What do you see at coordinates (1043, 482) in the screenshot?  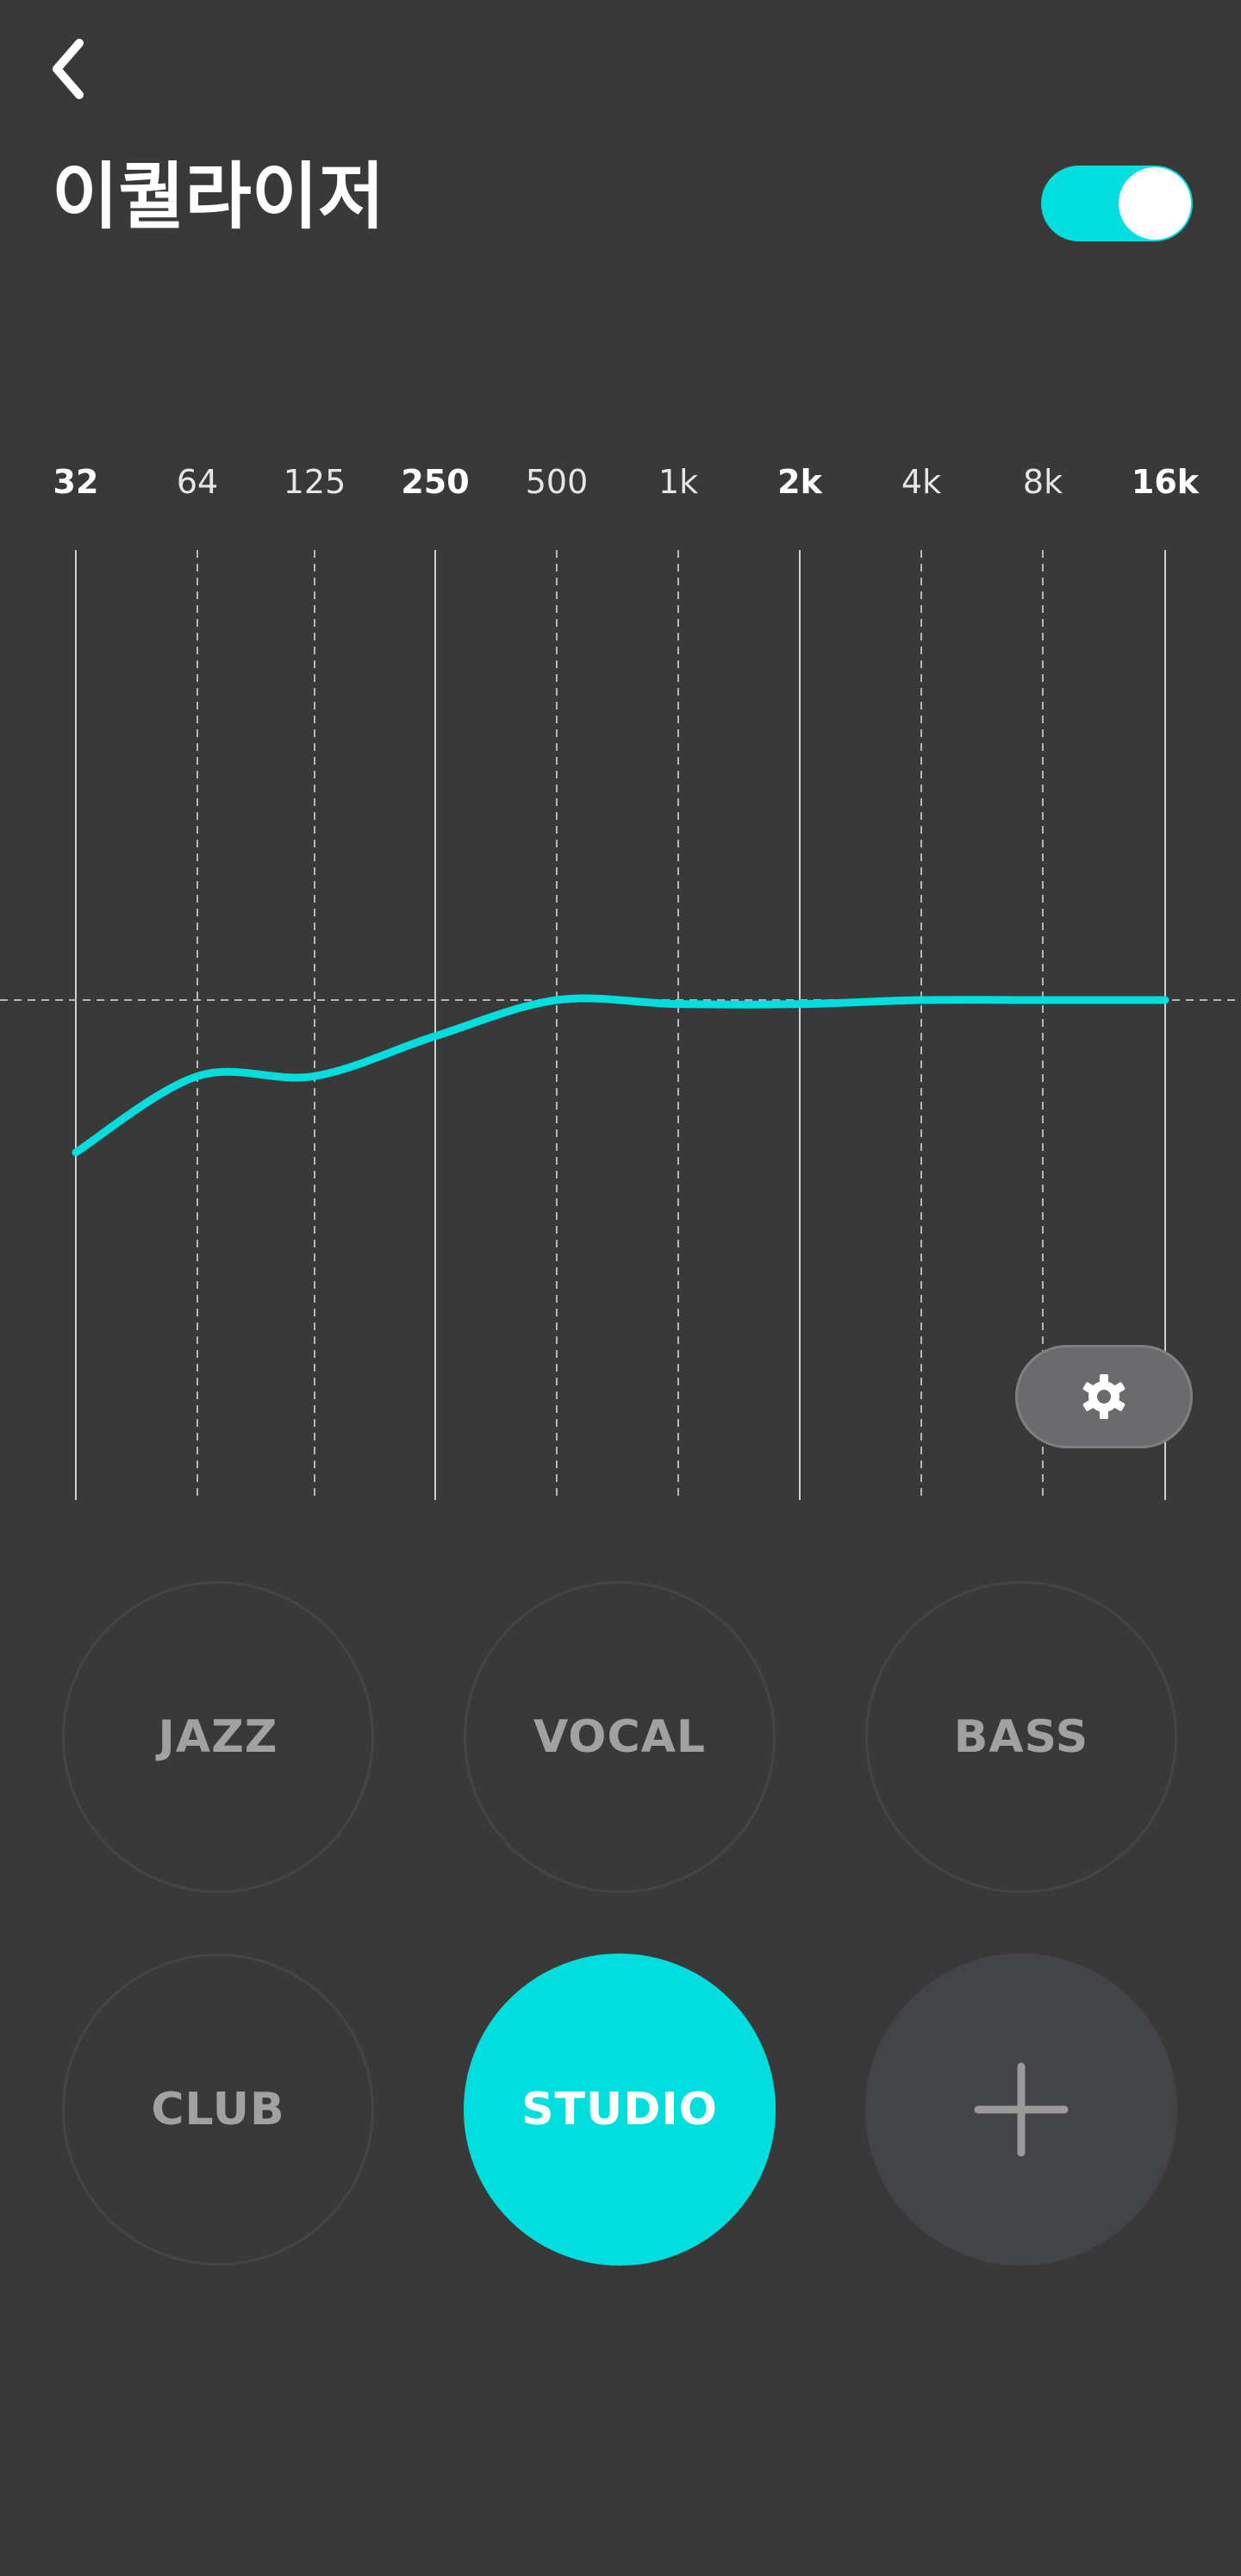 I see `freq-label-8k: 8k` at bounding box center [1043, 482].